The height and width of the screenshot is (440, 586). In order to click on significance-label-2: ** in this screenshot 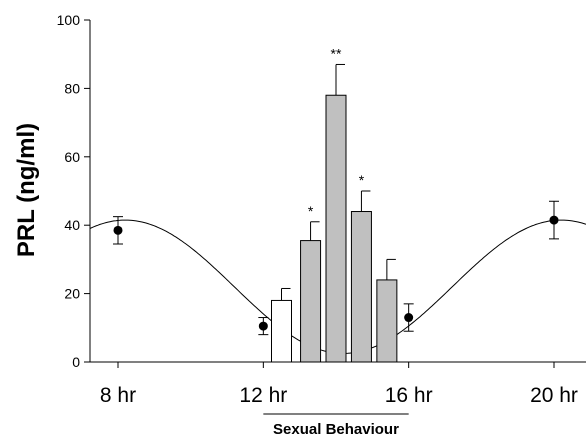, I will do `click(336, 53)`.